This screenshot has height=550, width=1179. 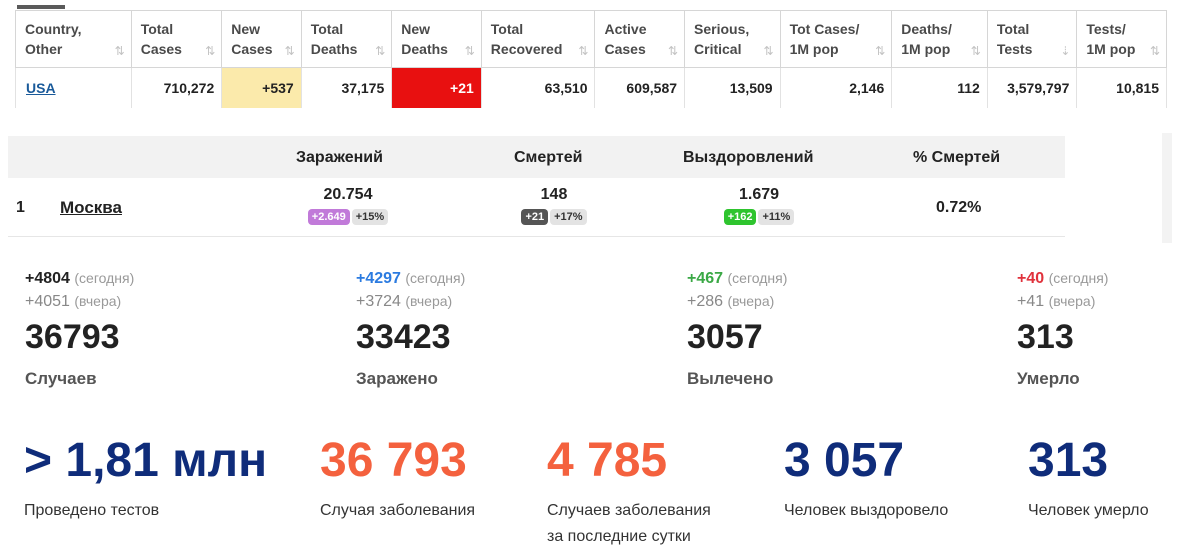 What do you see at coordinates (759, 205) in the screenshot?
I see `recovered-cell: 1.679 +162 +11%` at bounding box center [759, 205].